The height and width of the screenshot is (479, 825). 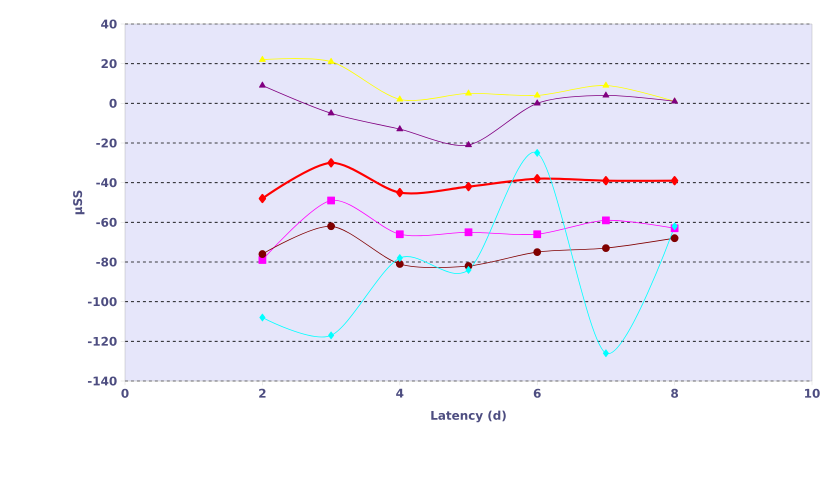 I want to click on x-tick-label: 10, so click(x=812, y=393).